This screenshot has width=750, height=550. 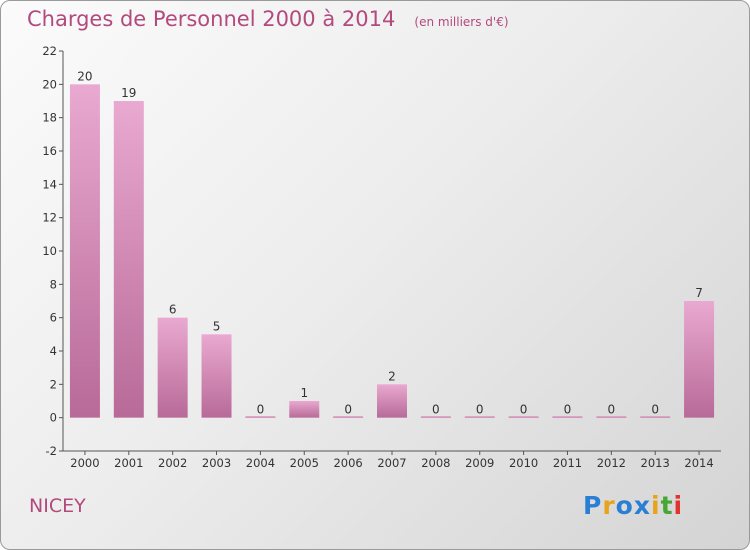 What do you see at coordinates (211, 19) in the screenshot?
I see `chart-title: Charges de Personnel 2000 à 2014` at bounding box center [211, 19].